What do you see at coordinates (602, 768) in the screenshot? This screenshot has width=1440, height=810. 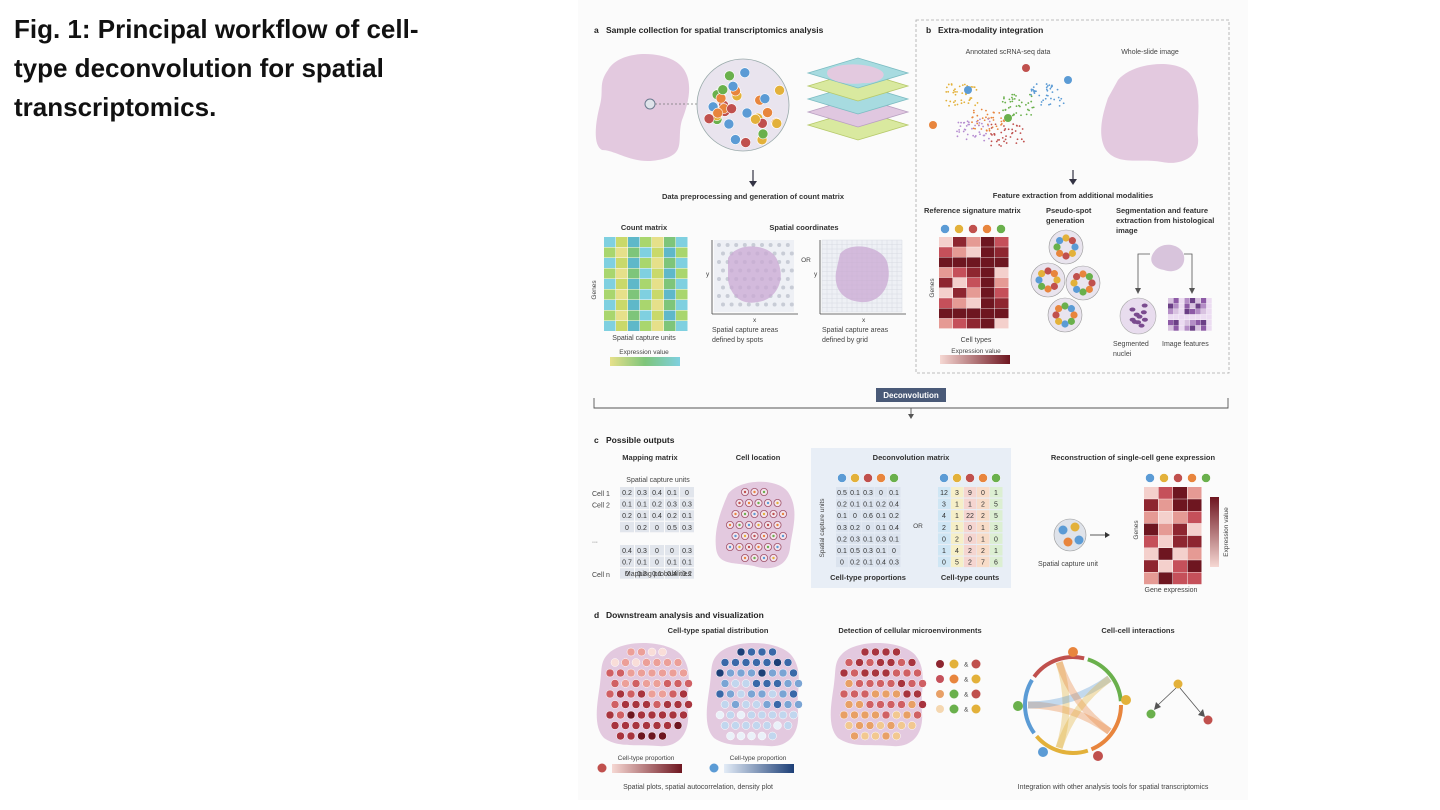 I see `red-cell-legend-icon` at bounding box center [602, 768].